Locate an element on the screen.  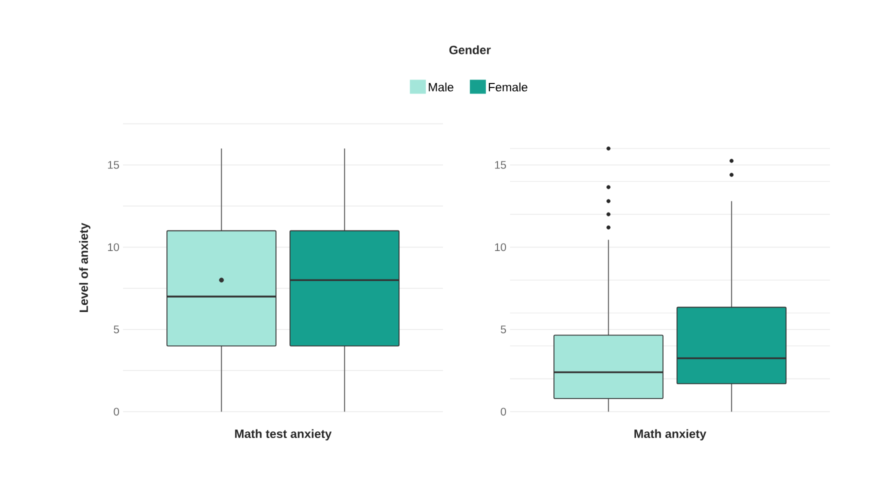
legend-title: Gender is located at coordinates (470, 49).